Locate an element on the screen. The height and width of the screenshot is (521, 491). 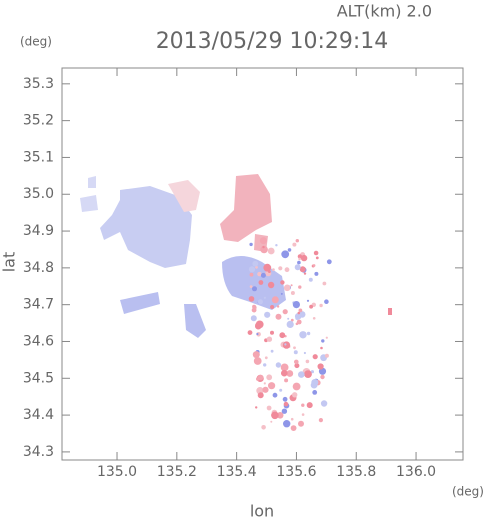
y-tick-label: 35.3 is located at coordinates (38, 84).